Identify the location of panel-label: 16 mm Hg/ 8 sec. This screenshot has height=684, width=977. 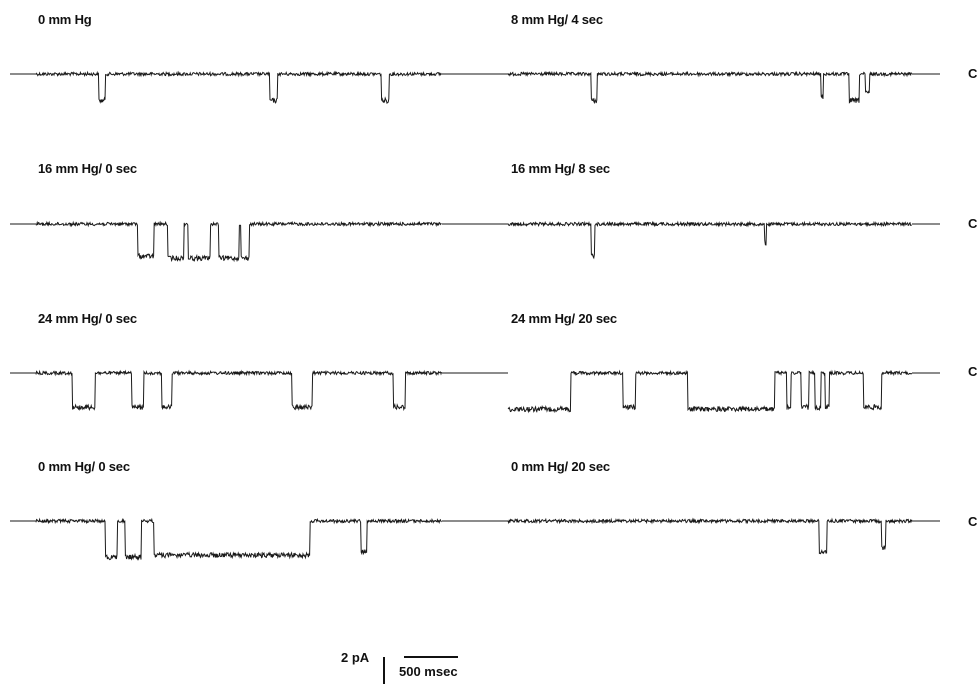
(560, 168).